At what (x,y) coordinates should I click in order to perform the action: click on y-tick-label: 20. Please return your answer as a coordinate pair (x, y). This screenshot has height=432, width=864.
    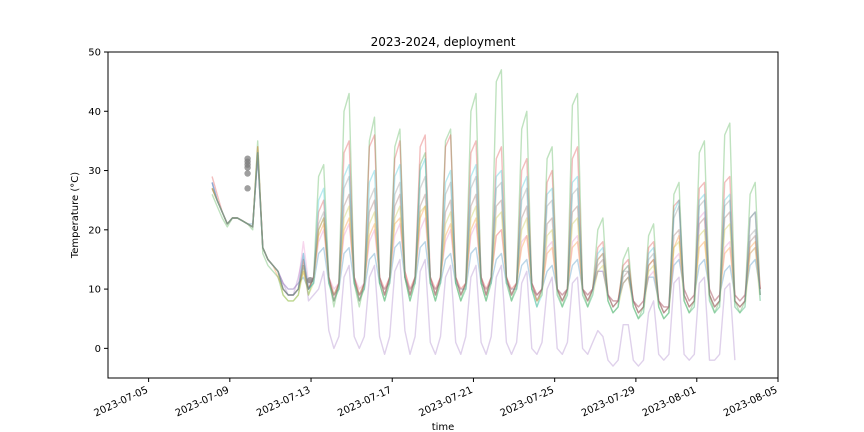
    Looking at the image, I should click on (94, 230).